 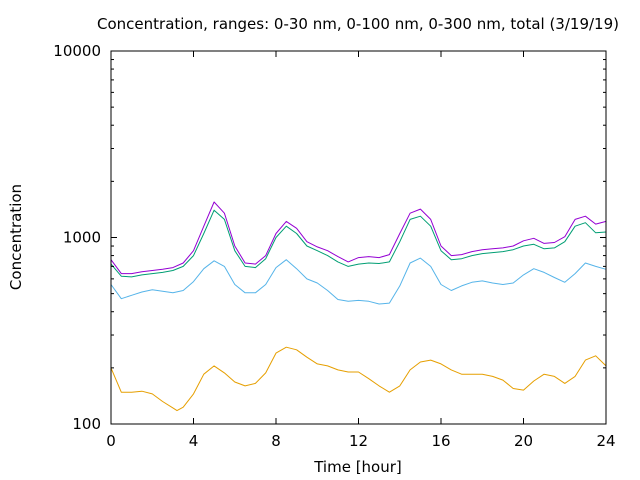 What do you see at coordinates (605, 441) in the screenshot?
I see `x-tick-label: 24` at bounding box center [605, 441].